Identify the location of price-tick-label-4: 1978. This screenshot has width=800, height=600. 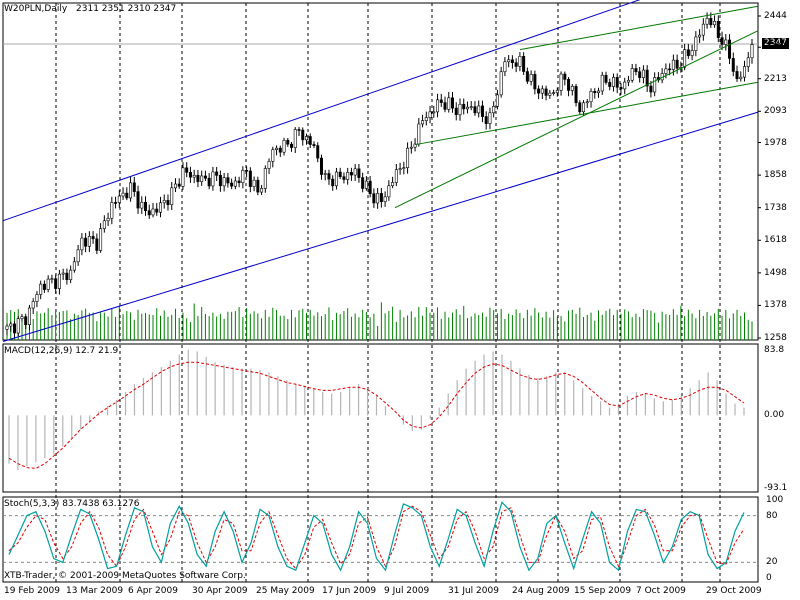
(775, 142).